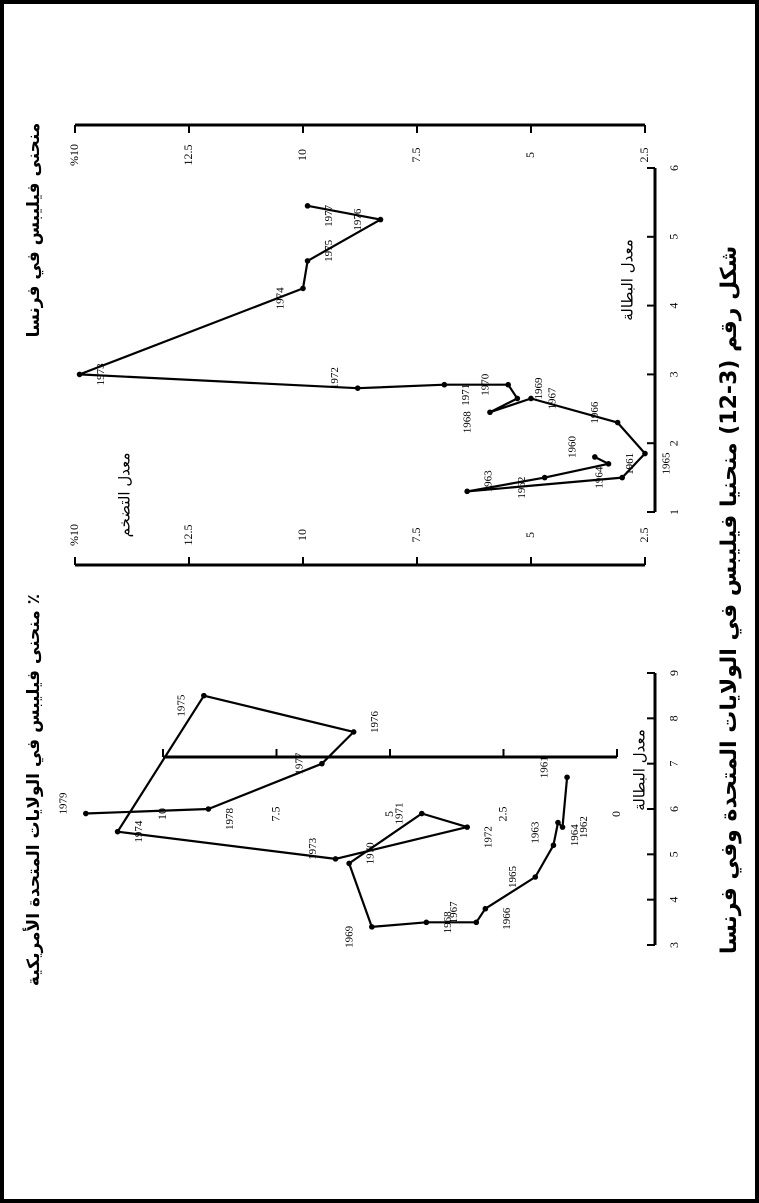 This screenshot has height=1203, width=759. Describe the element at coordinates (616, 814) in the screenshot. I see `y-tick-label: 0` at that location.